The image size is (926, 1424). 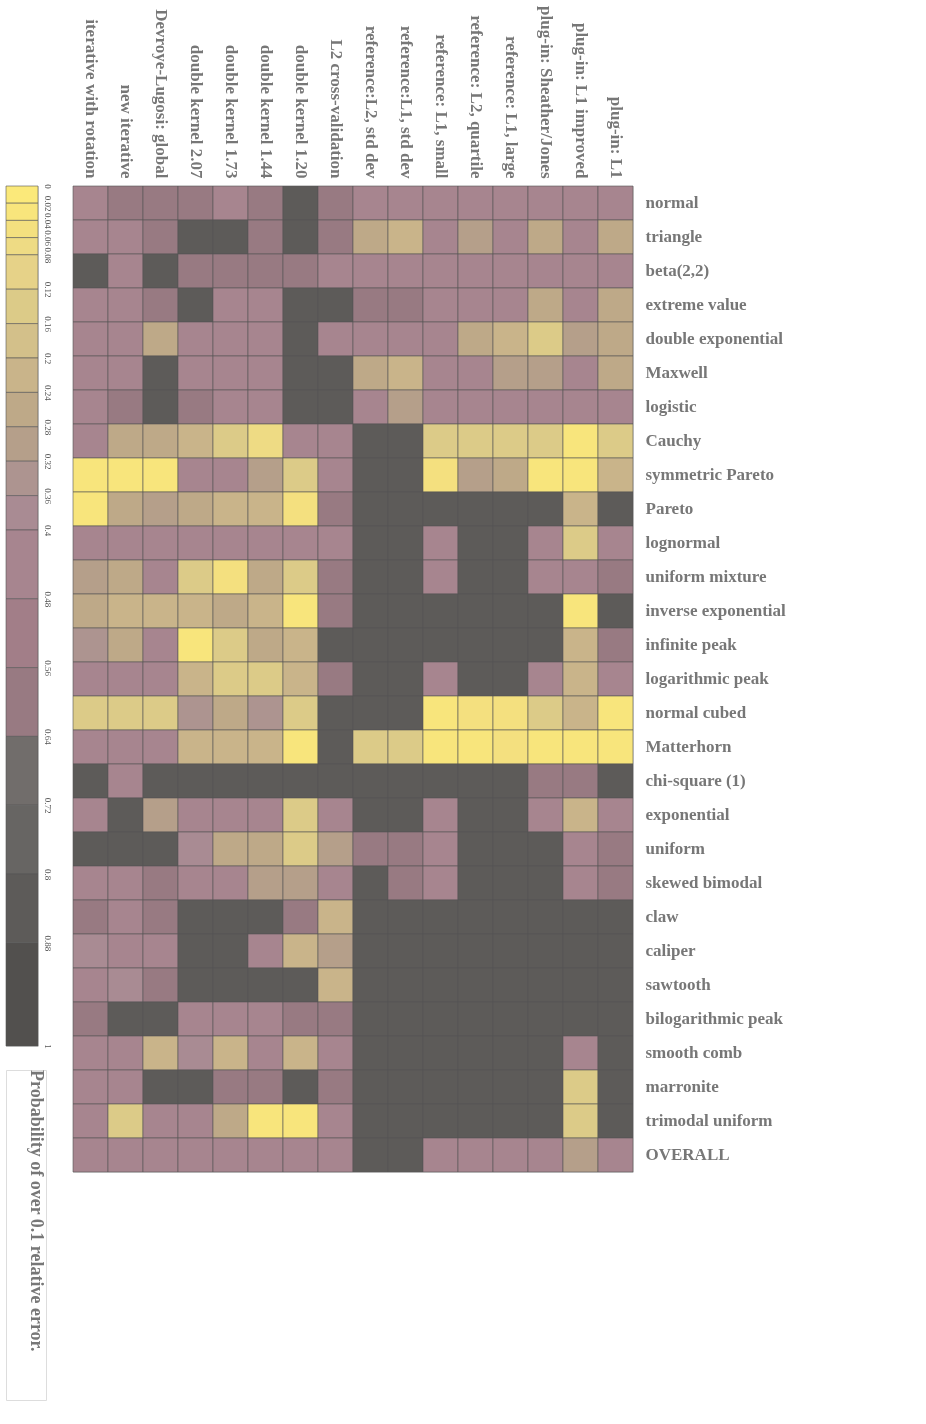 I want to click on y-tick-label: beta(2,2), so click(x=677, y=270).